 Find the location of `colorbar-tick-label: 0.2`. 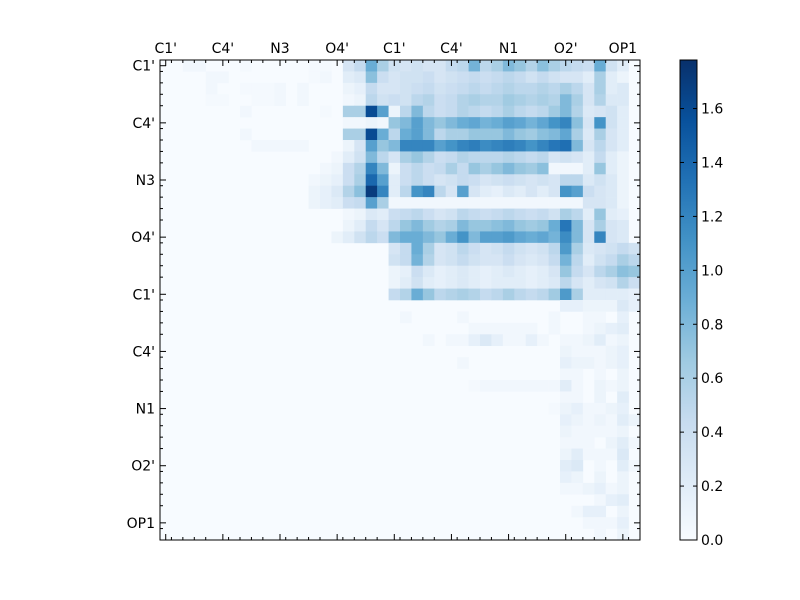

colorbar-tick-label: 0.2 is located at coordinates (712, 487).